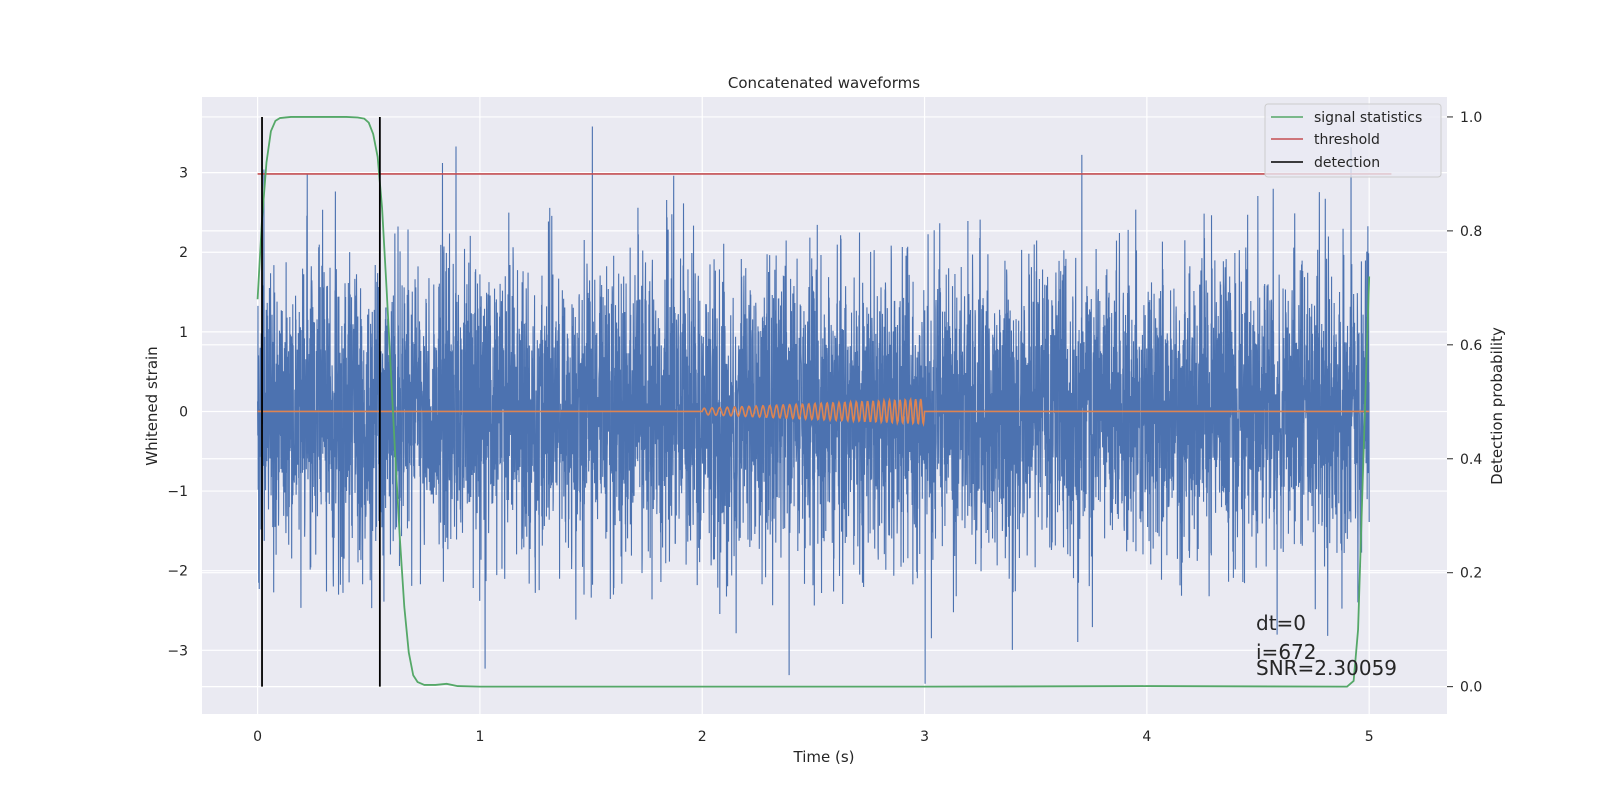  What do you see at coordinates (702, 737) in the screenshot?
I see `x-tick-label: 2` at bounding box center [702, 737].